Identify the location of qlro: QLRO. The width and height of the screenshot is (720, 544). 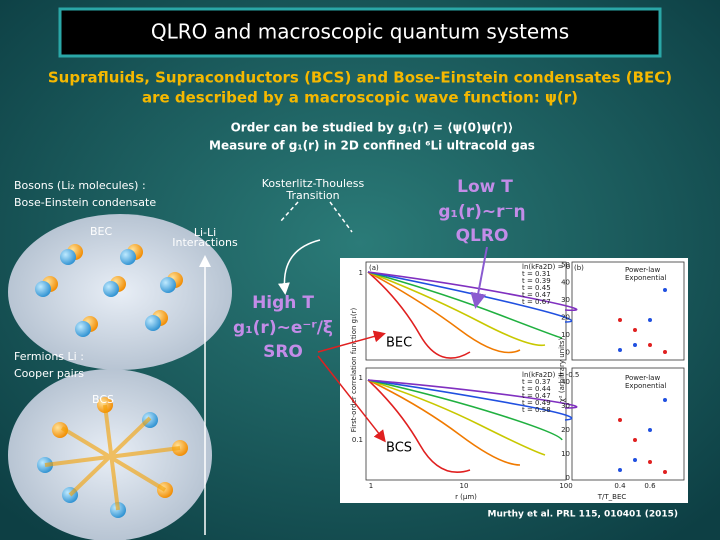
(482, 236).